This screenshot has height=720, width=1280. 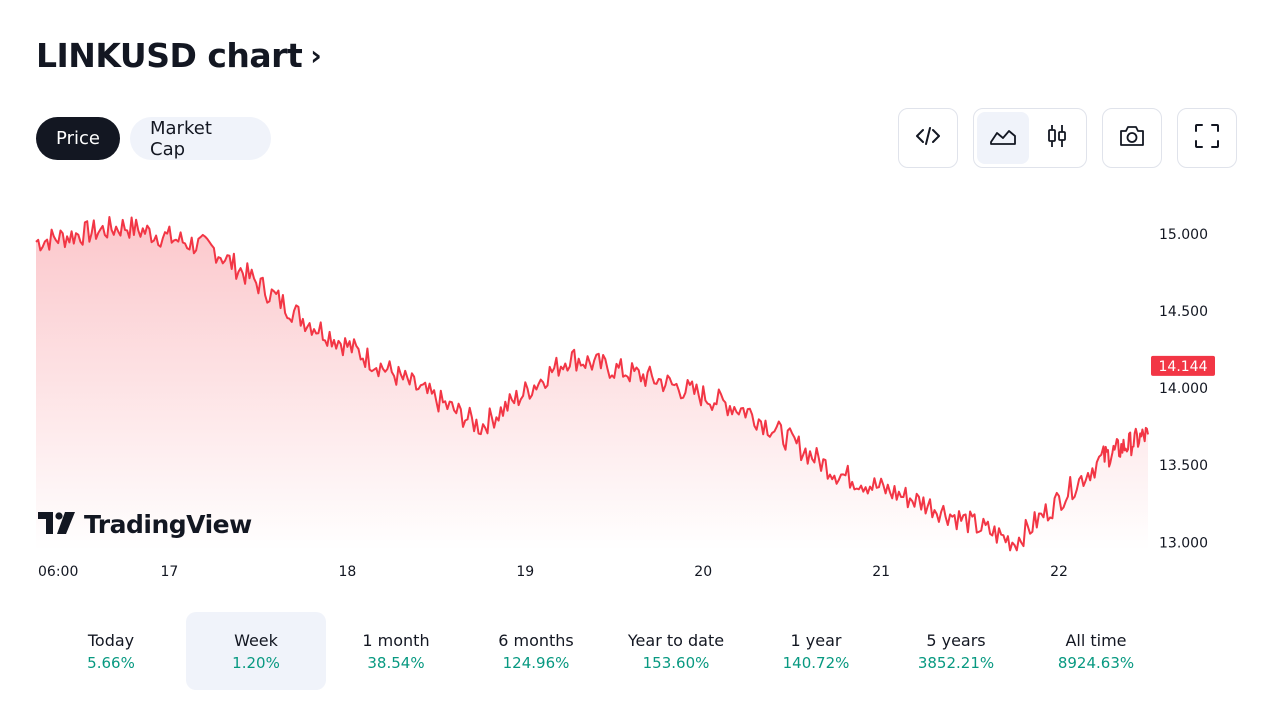 I want to click on period-label: 6 months, so click(x=536, y=640).